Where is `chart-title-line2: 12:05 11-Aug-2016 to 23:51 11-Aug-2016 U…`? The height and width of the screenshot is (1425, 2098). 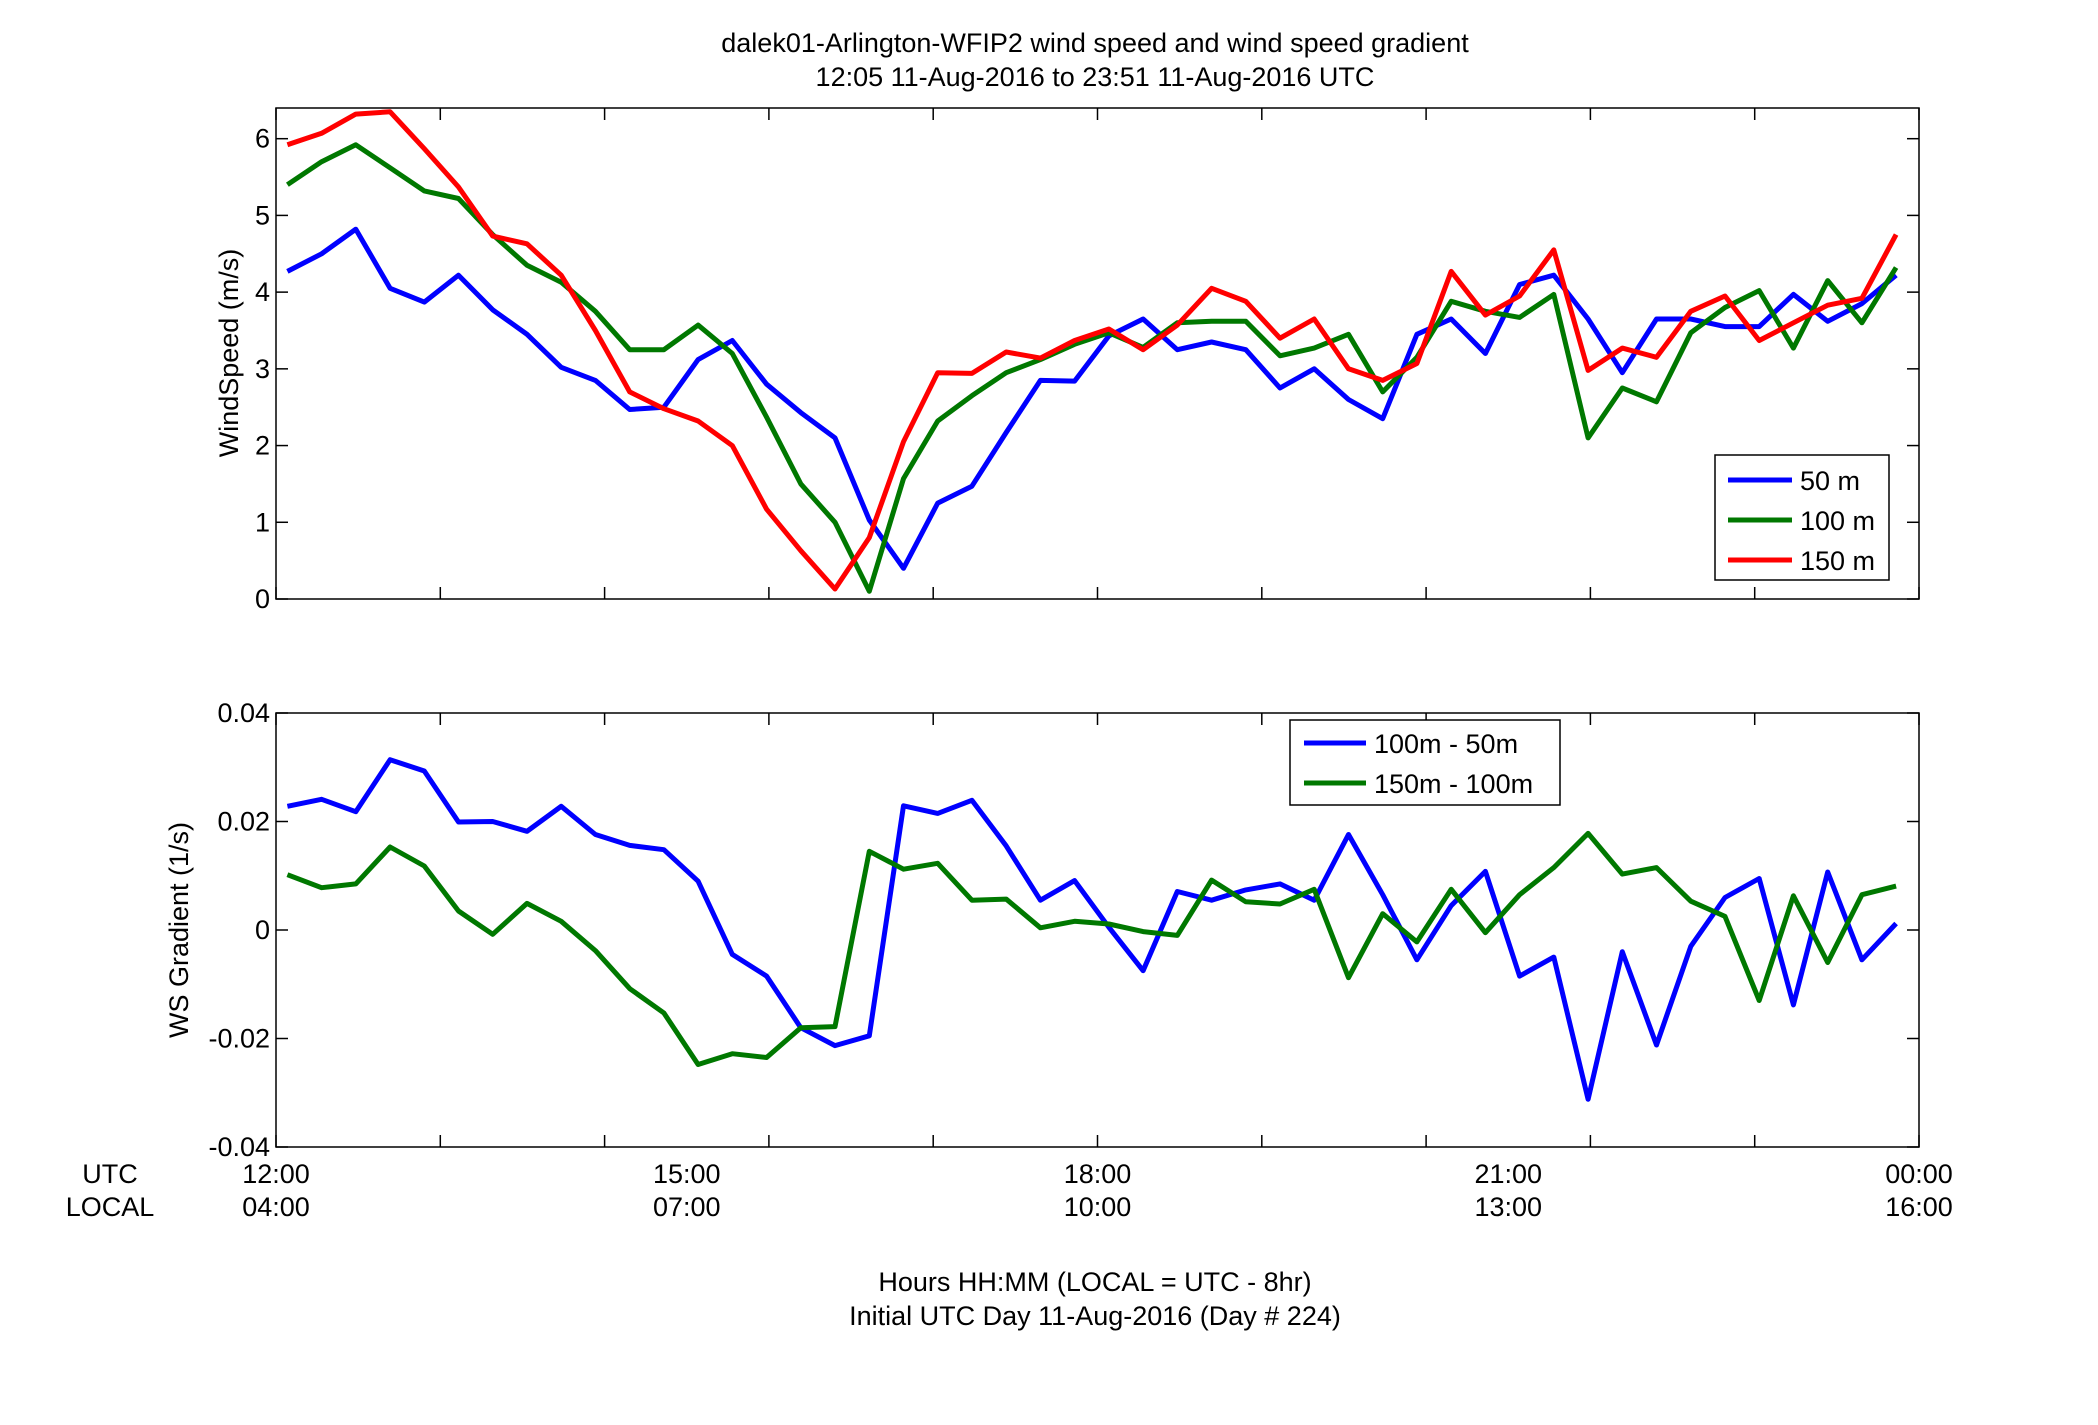
chart-title-line2: 12:05 11-Aug-2016 to 23:51 11-Aug-2016 U… is located at coordinates (1095, 77).